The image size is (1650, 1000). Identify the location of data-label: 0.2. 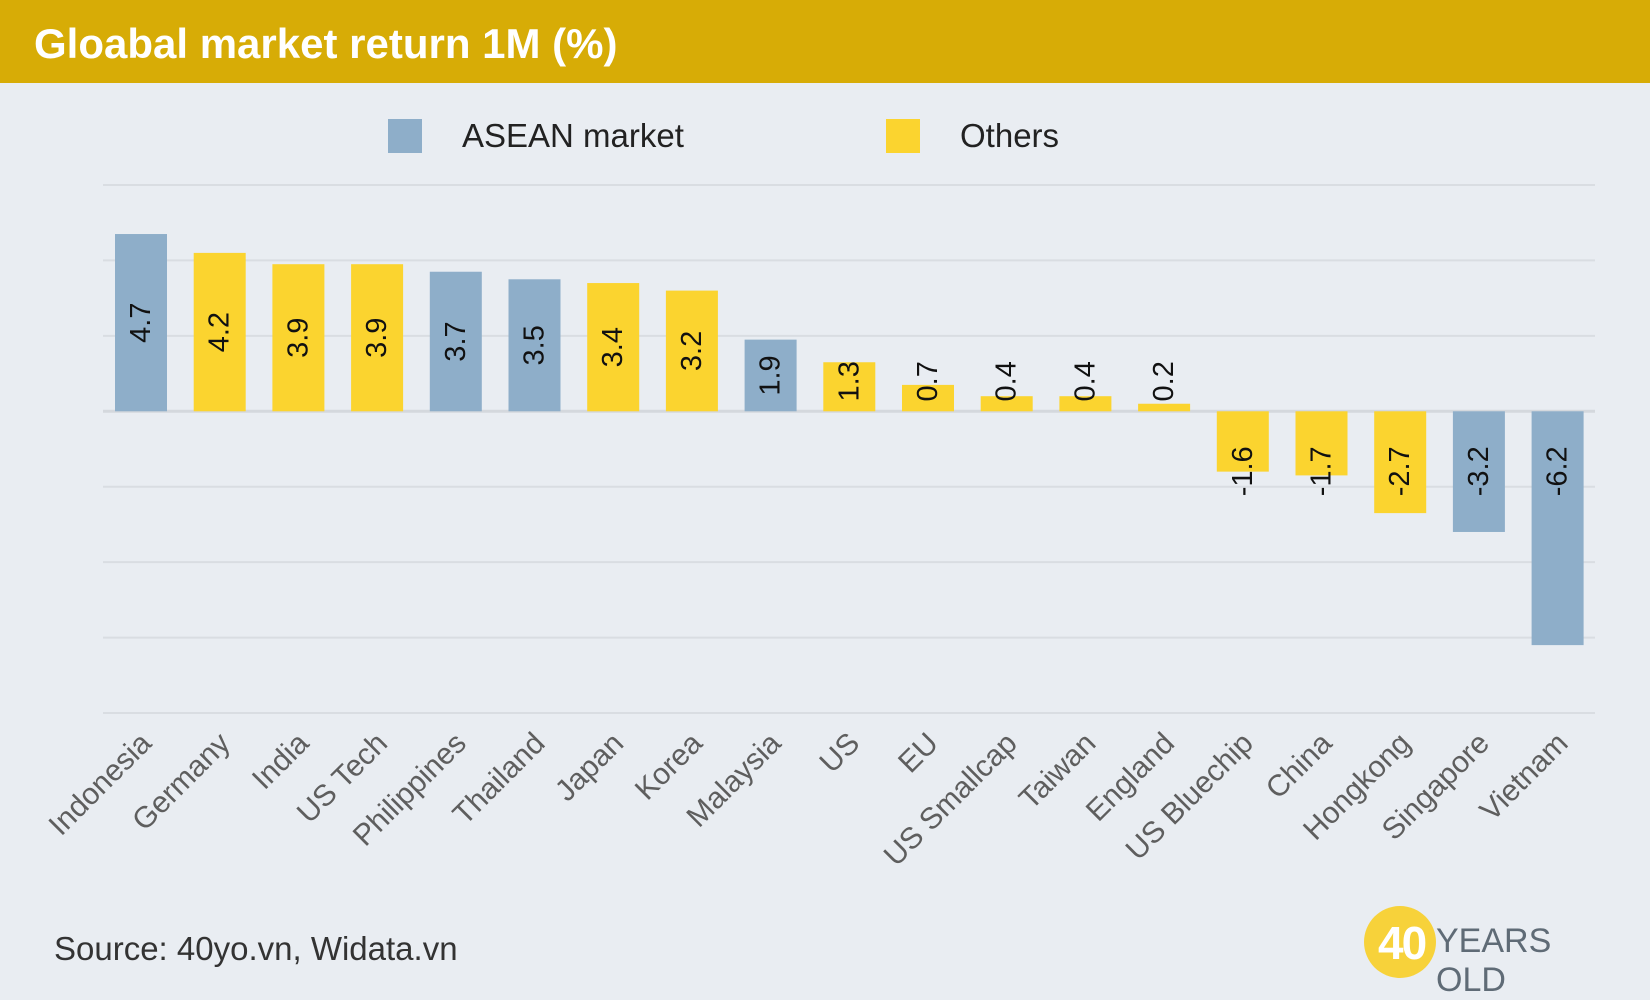
(1164, 381).